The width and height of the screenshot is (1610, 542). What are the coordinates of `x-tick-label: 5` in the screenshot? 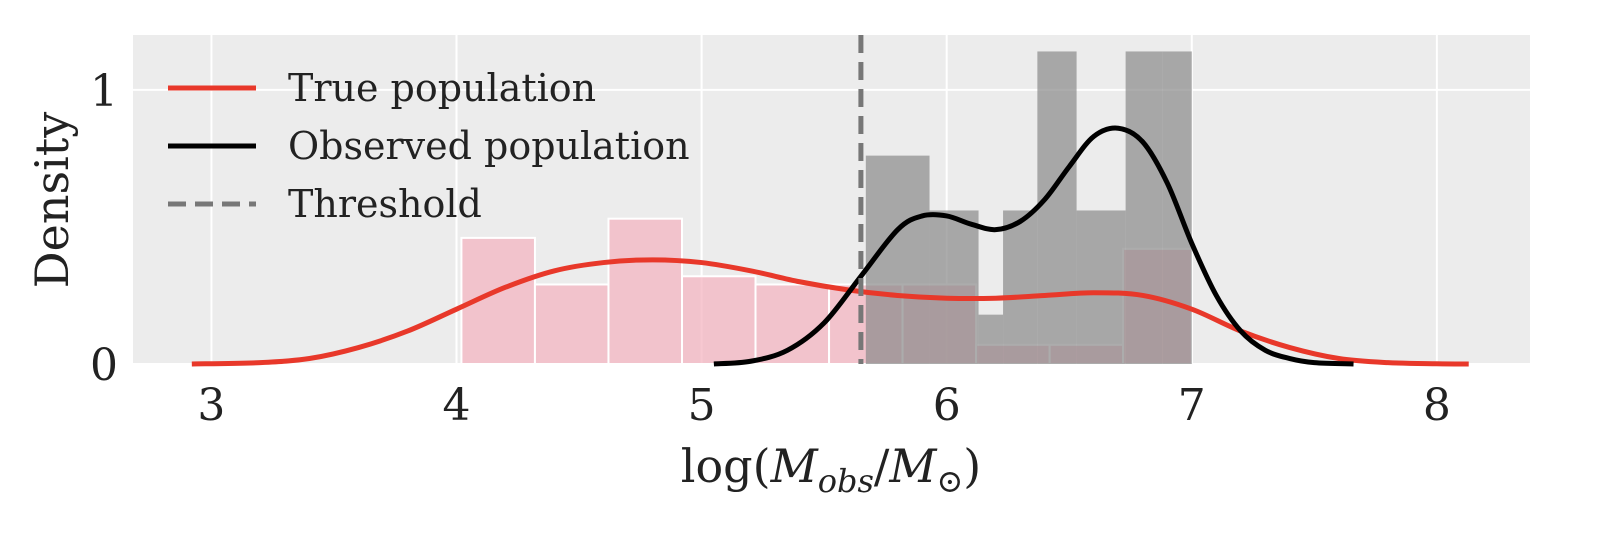 It's located at (702, 405).